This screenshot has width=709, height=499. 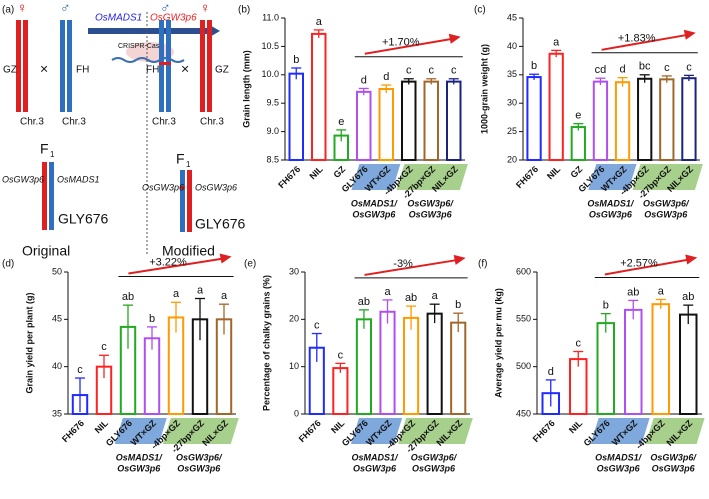 I want to click on y-axis-label: Grain length (mm), so click(x=246, y=89).